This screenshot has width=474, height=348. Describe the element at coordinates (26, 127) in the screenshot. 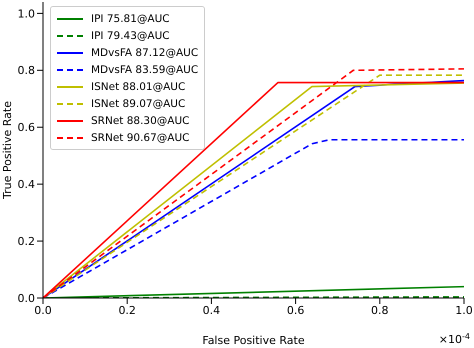

I see `y-tick-label: 0.6` at that location.